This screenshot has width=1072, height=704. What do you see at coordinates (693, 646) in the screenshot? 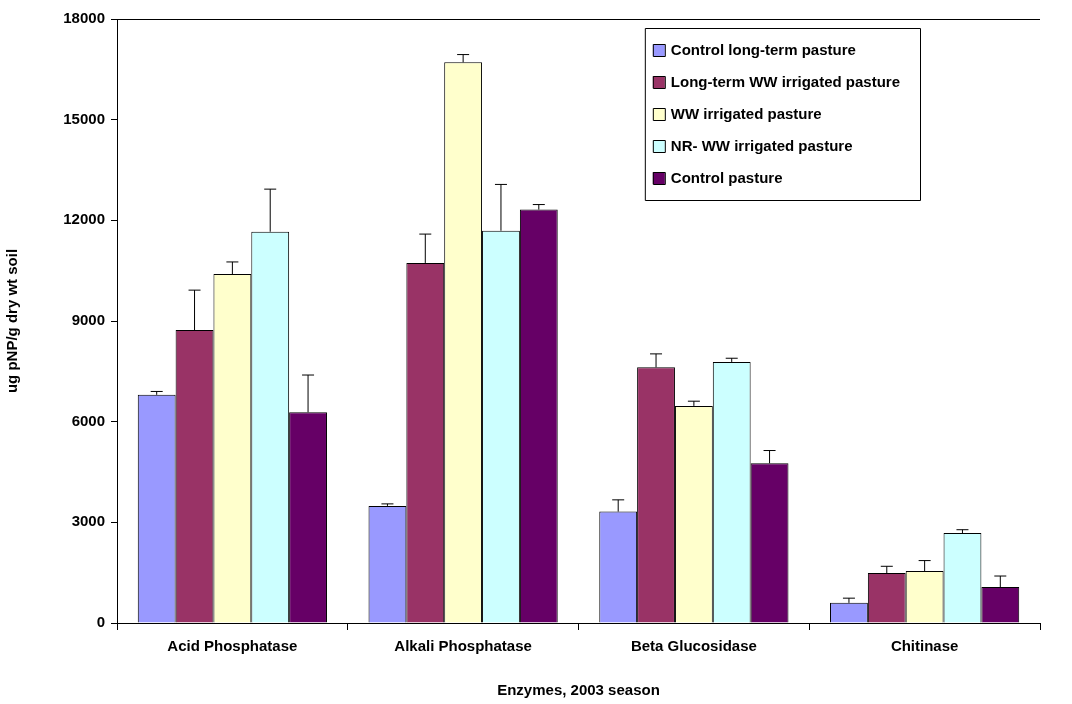
I see `x-tick-label: Beta Glucosidase` at bounding box center [693, 646].